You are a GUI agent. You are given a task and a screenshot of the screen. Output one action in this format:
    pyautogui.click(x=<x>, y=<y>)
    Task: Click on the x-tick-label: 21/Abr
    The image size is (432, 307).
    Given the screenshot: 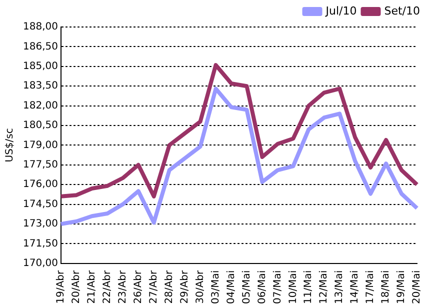 What is the action you would take?
    pyautogui.click(x=92, y=286)
    